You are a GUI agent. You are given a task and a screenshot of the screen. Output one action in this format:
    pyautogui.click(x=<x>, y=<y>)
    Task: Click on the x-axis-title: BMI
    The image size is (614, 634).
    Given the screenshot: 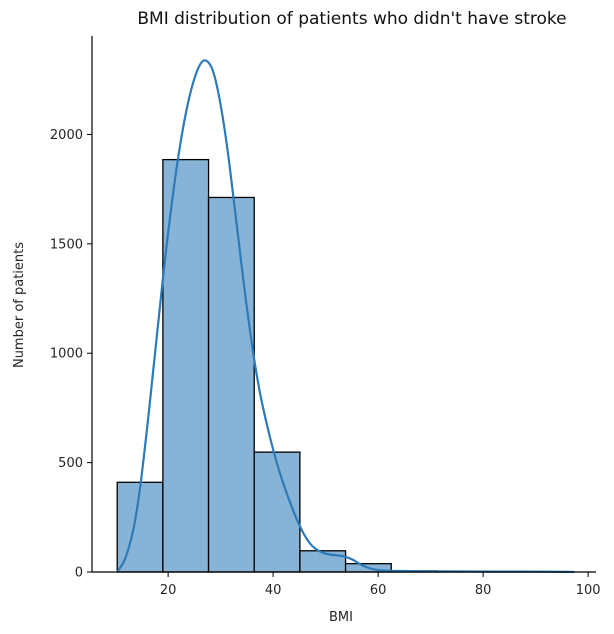 What is the action you would take?
    pyautogui.click(x=341, y=617)
    